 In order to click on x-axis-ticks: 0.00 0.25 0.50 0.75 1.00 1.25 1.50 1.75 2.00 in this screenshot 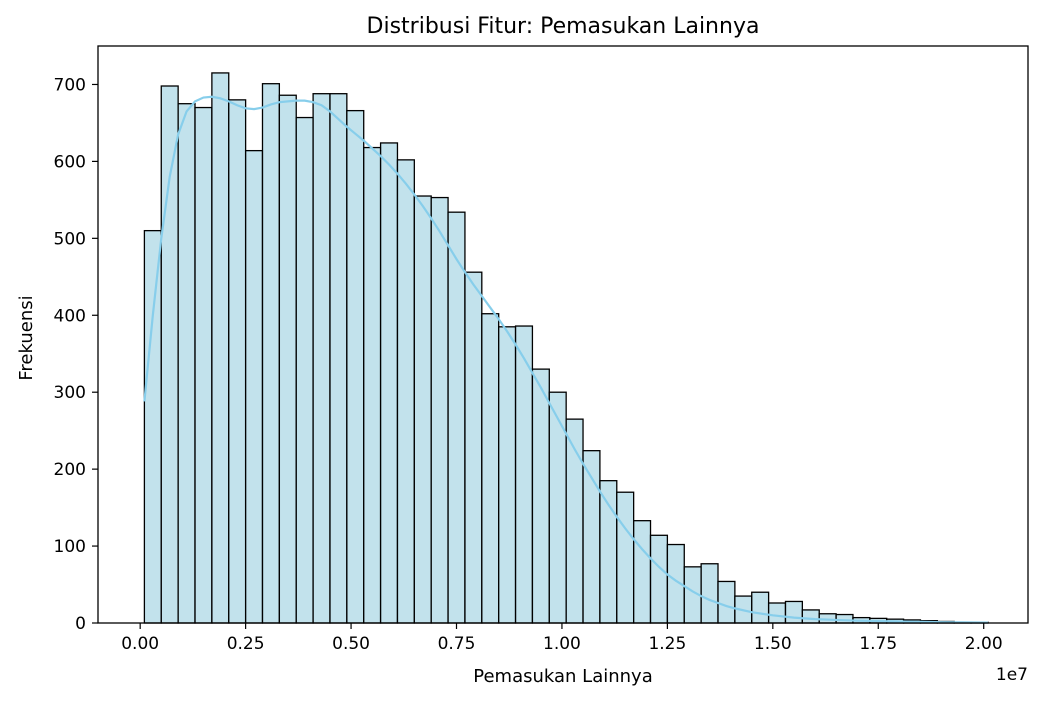, I will do `click(562, 638)`.